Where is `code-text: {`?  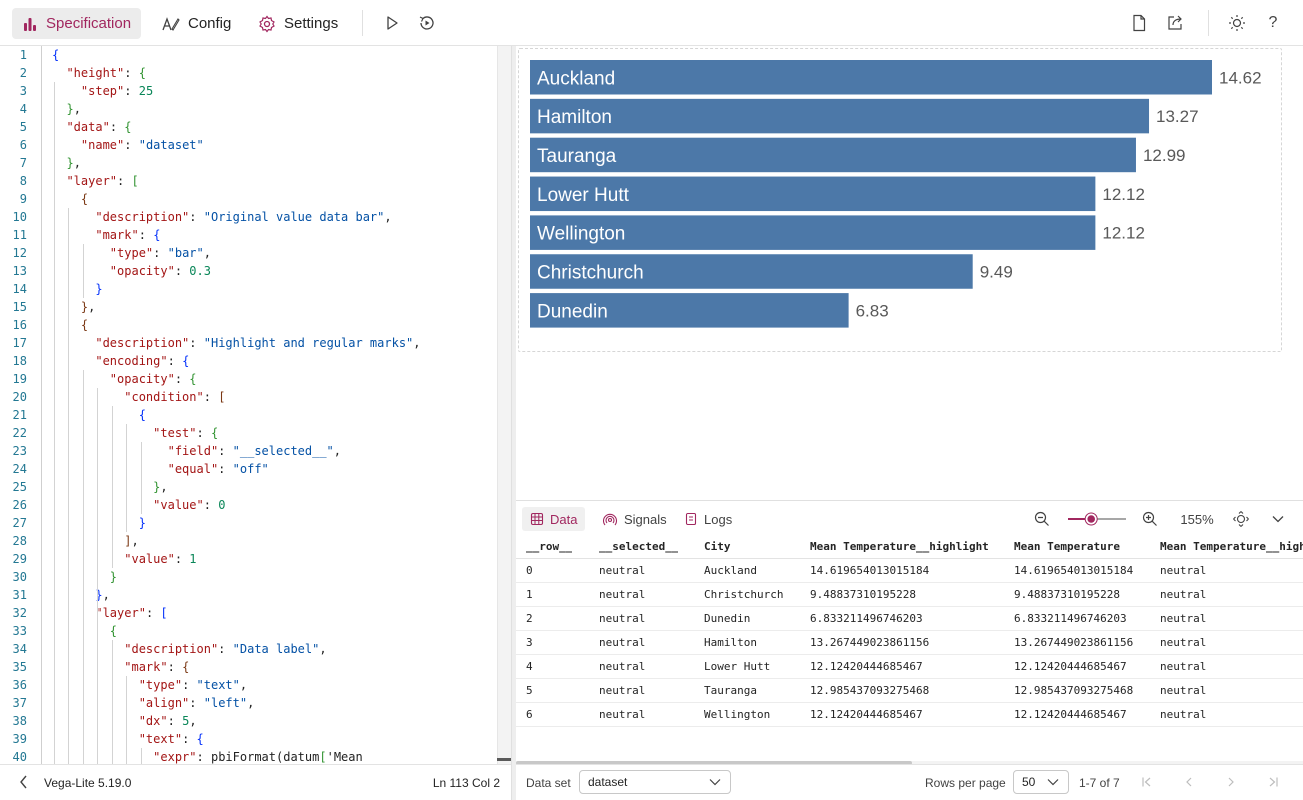 code-text: { is located at coordinates (142, 415).